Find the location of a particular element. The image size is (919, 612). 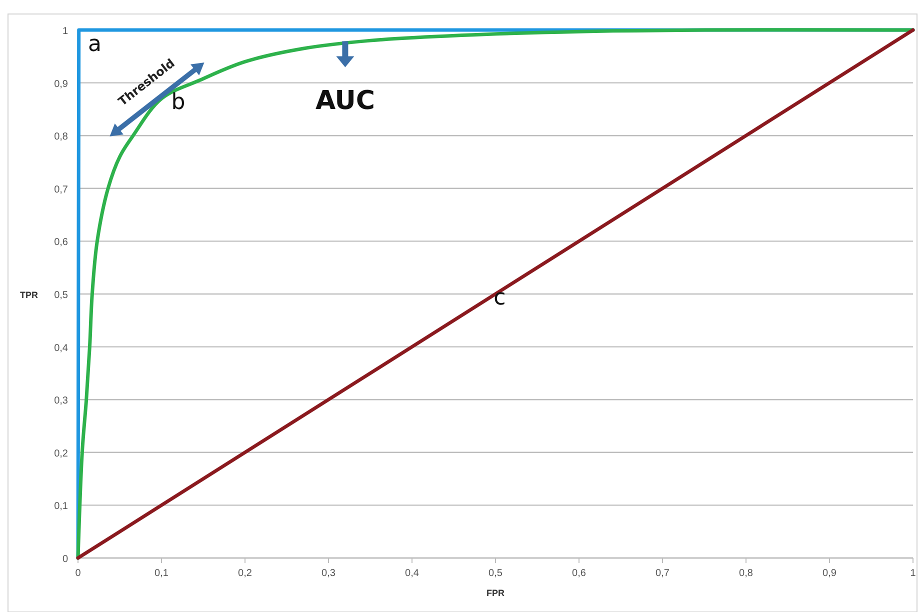

x-tick-label: 1 is located at coordinates (913, 573).